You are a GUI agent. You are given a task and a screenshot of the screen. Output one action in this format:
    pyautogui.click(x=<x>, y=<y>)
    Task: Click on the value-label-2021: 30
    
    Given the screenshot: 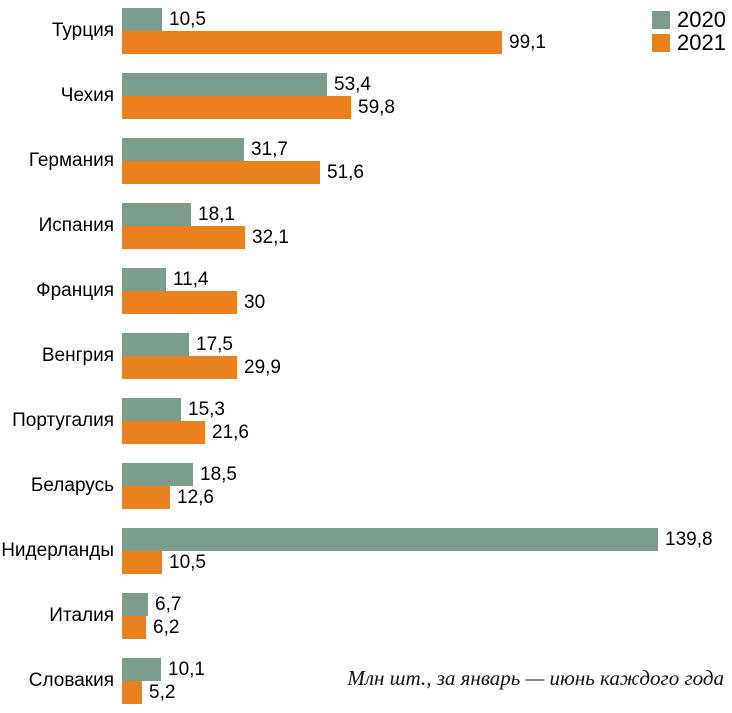 What is the action you would take?
    pyautogui.click(x=255, y=302)
    